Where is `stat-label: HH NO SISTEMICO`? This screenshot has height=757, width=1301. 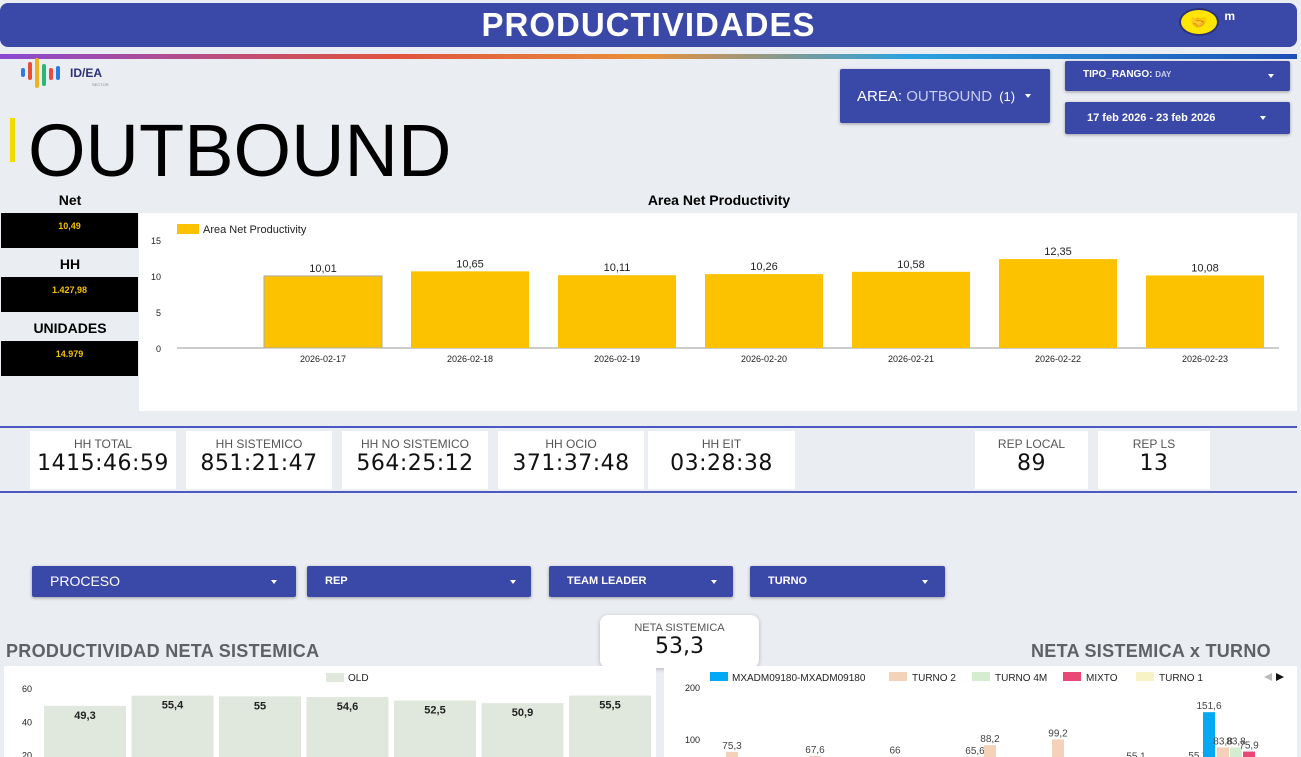 stat-label: HH NO SISTEMICO is located at coordinates (414, 444).